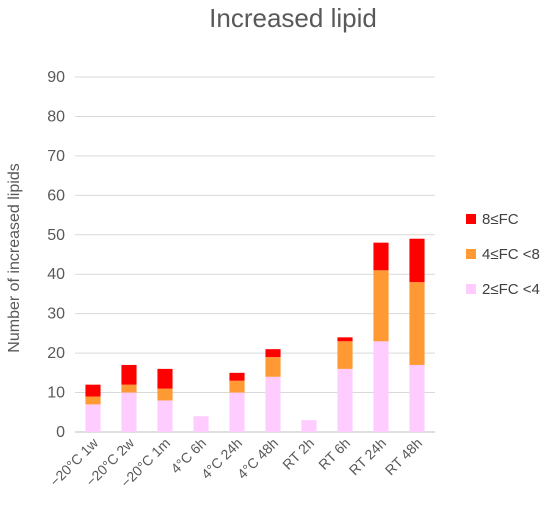  Describe the element at coordinates (257, 458) in the screenshot. I see `x-tick-label: 4°C 48h` at that location.